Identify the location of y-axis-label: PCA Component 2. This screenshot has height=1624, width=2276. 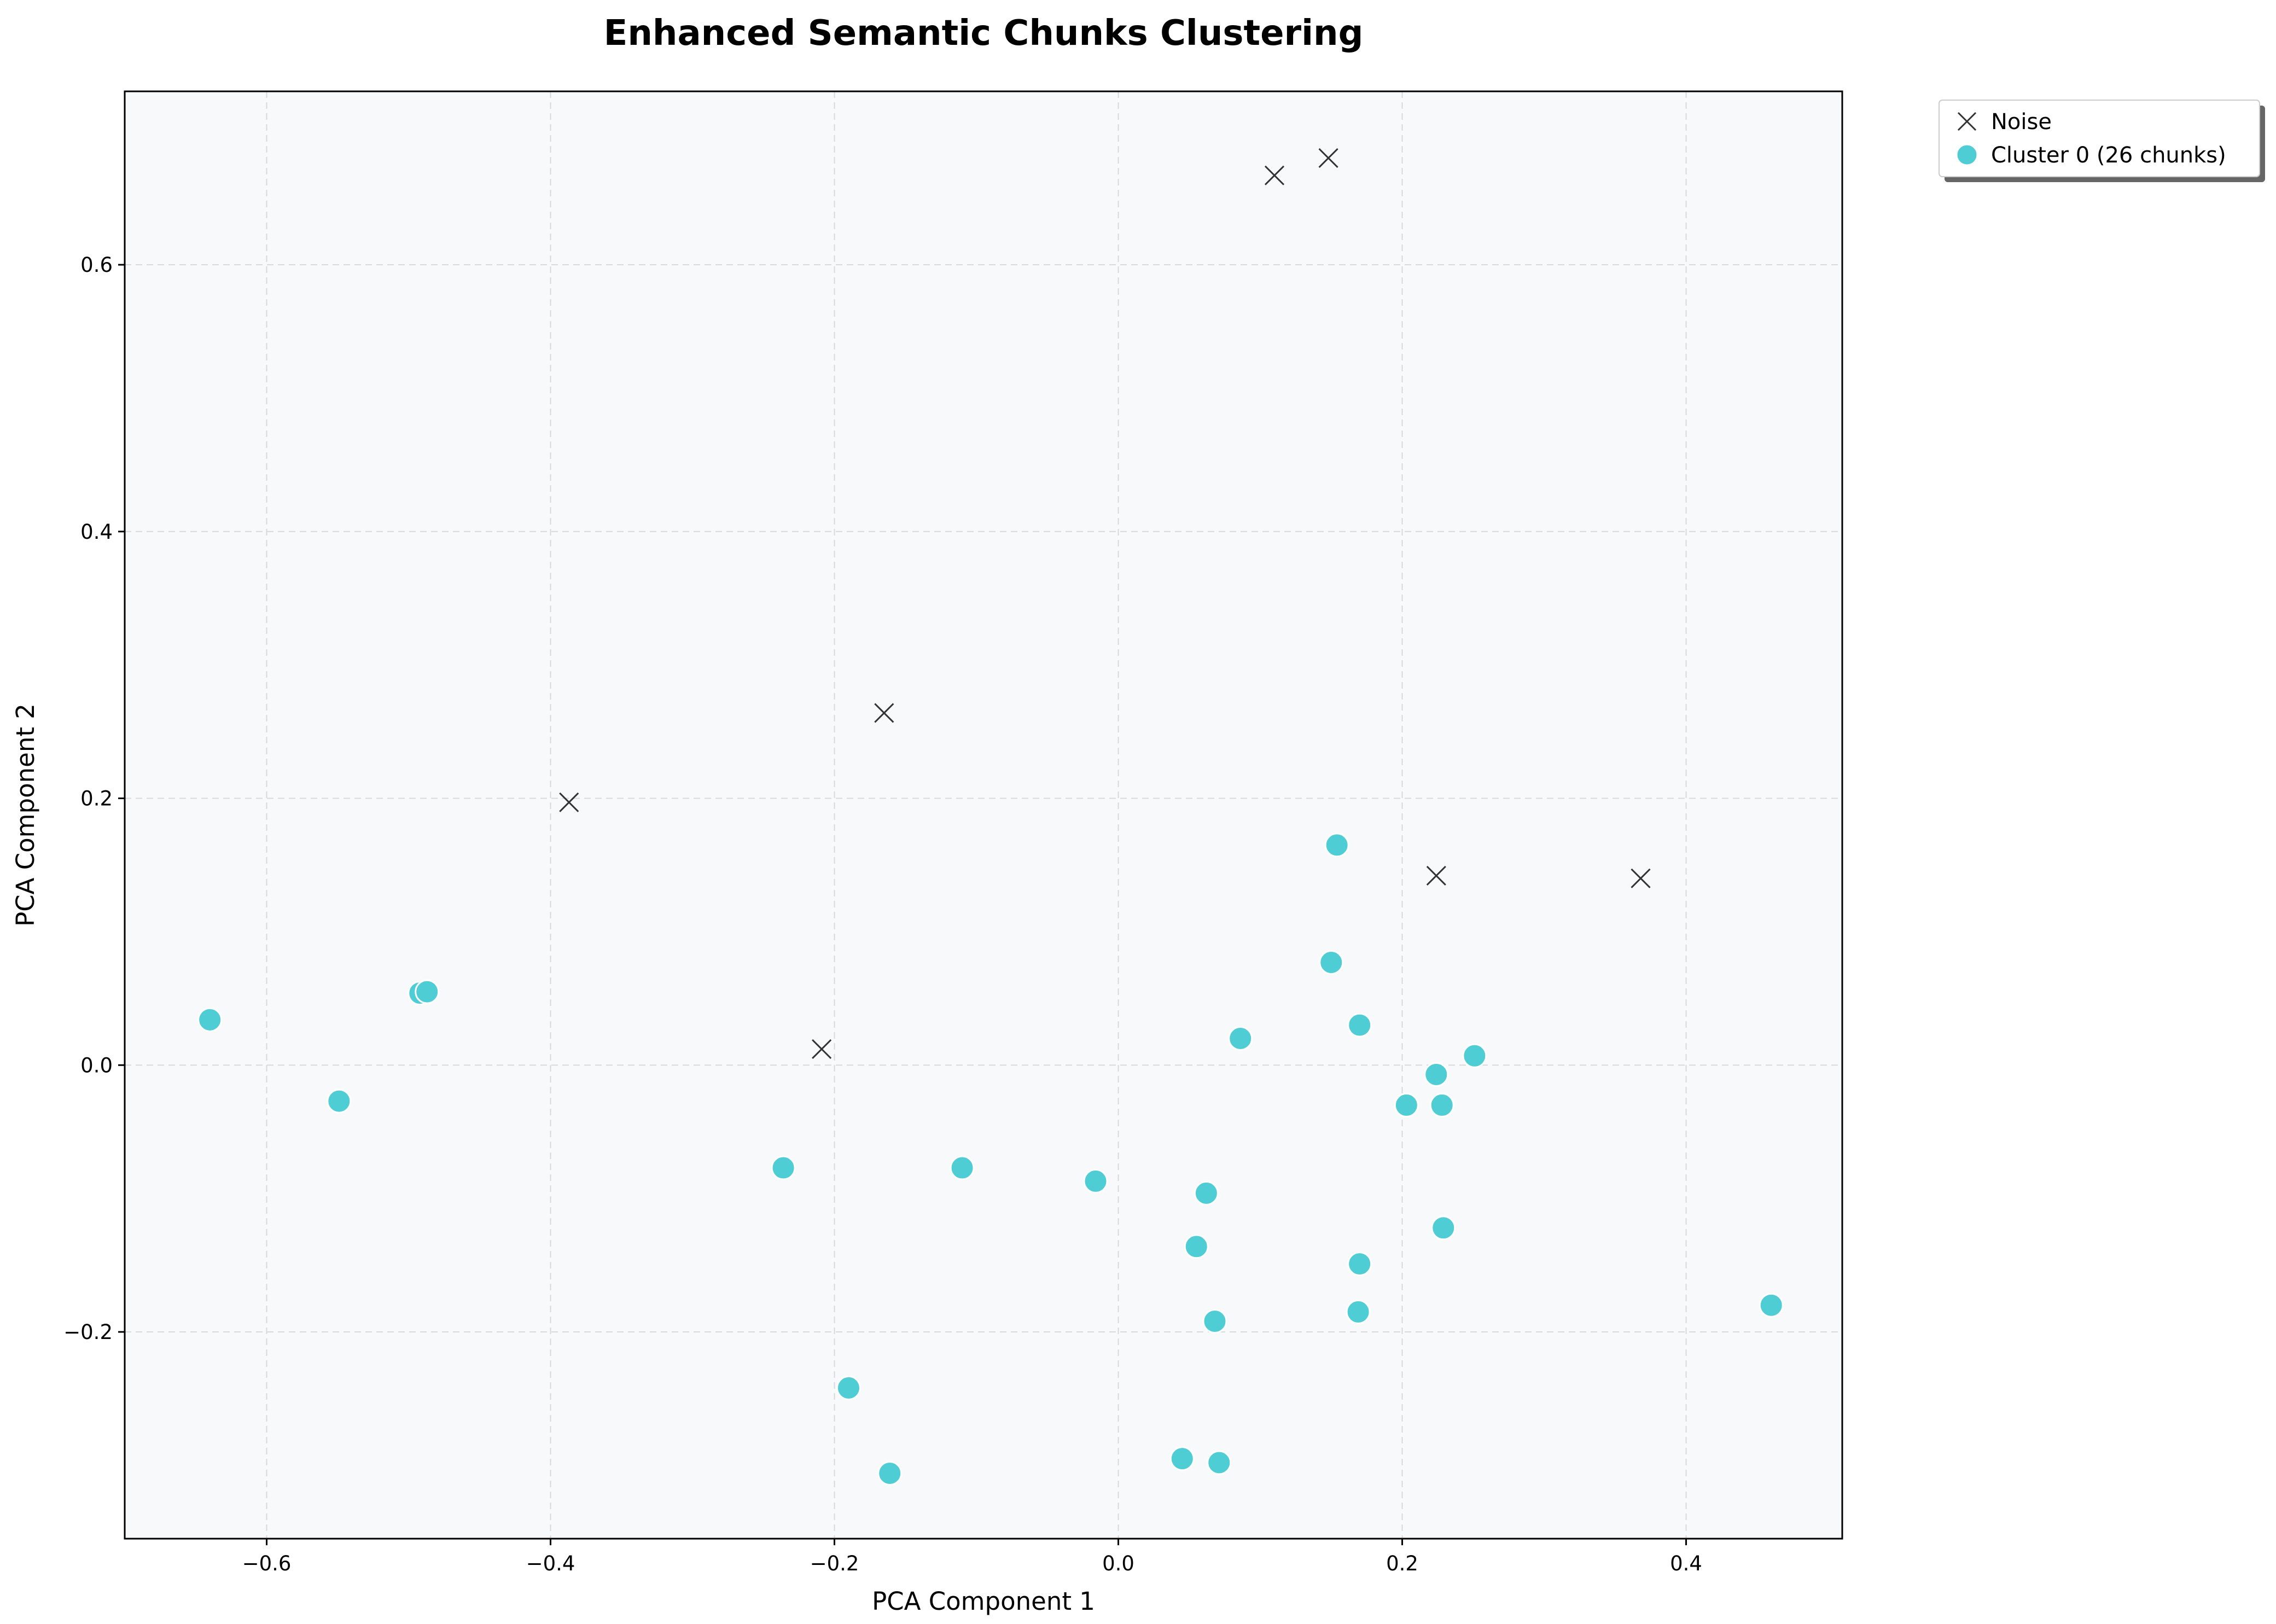
(25, 815).